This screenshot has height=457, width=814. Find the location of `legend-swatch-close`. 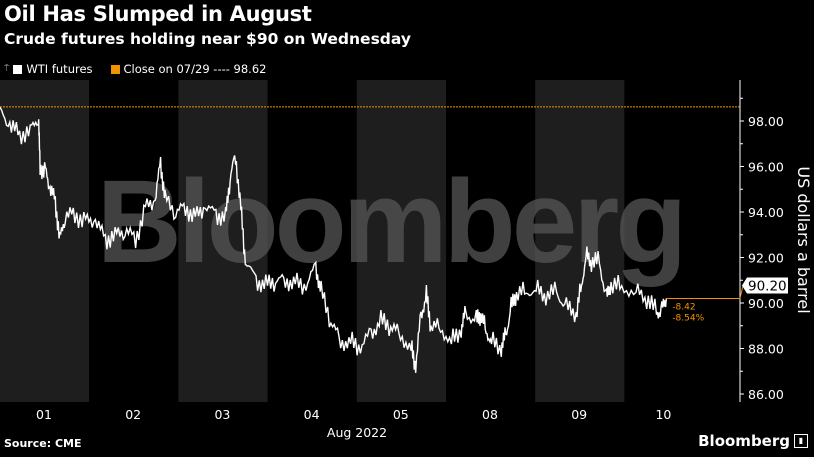

legend-swatch-close is located at coordinates (115, 69).